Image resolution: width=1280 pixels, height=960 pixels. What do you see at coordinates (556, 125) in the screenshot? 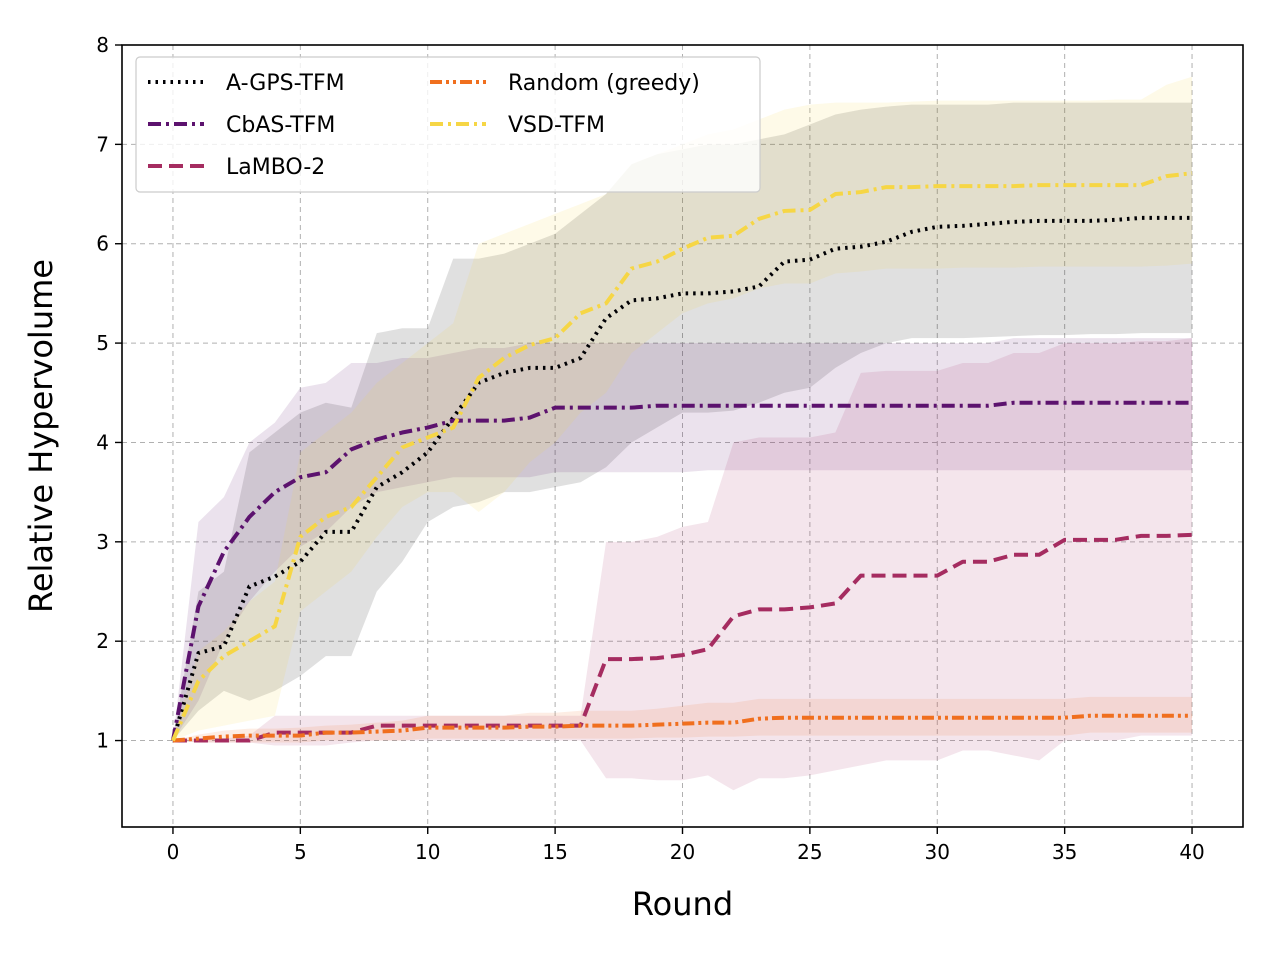
I see `legend-label-vsd-tfm: VSD-TFM` at bounding box center [556, 125].